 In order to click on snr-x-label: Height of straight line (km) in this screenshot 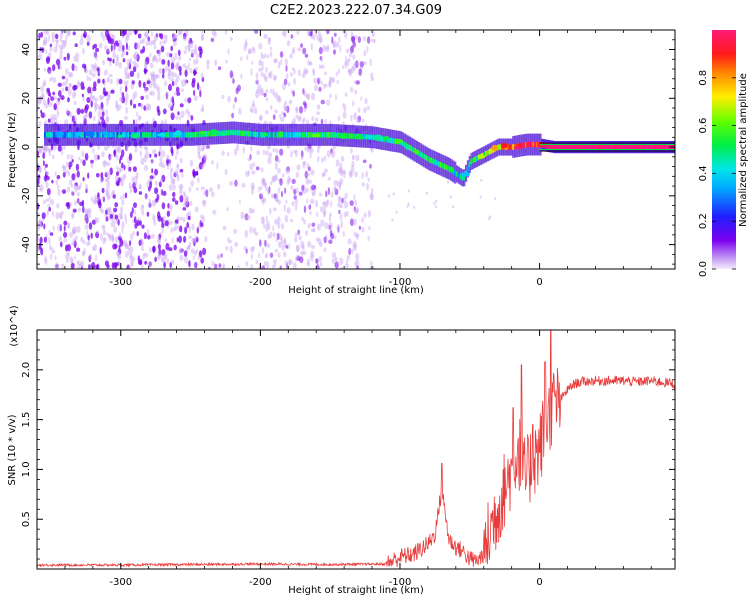, I will do `click(356, 590)`.